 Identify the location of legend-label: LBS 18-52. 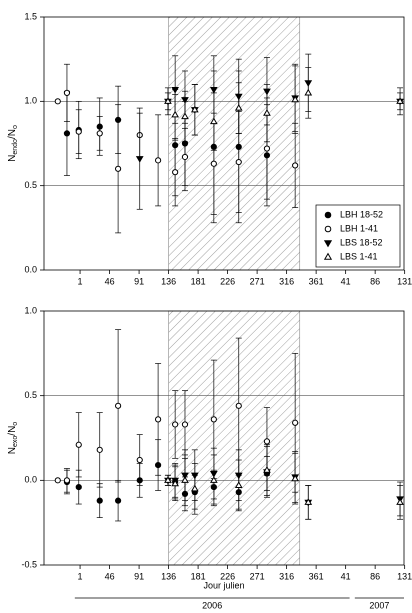
(361, 242).